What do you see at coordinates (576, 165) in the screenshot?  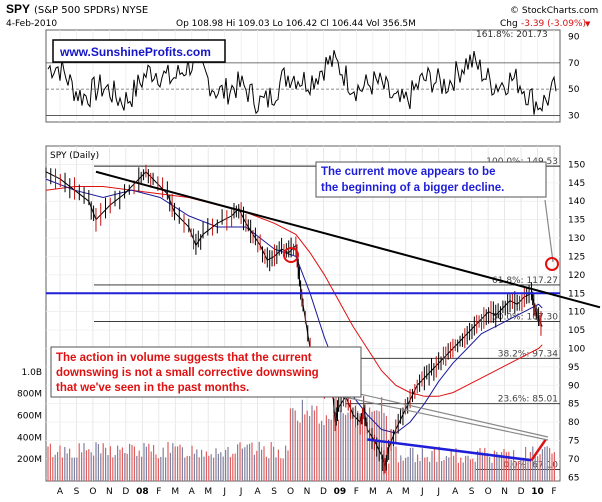 I see `price-tick-label: 150` at bounding box center [576, 165].